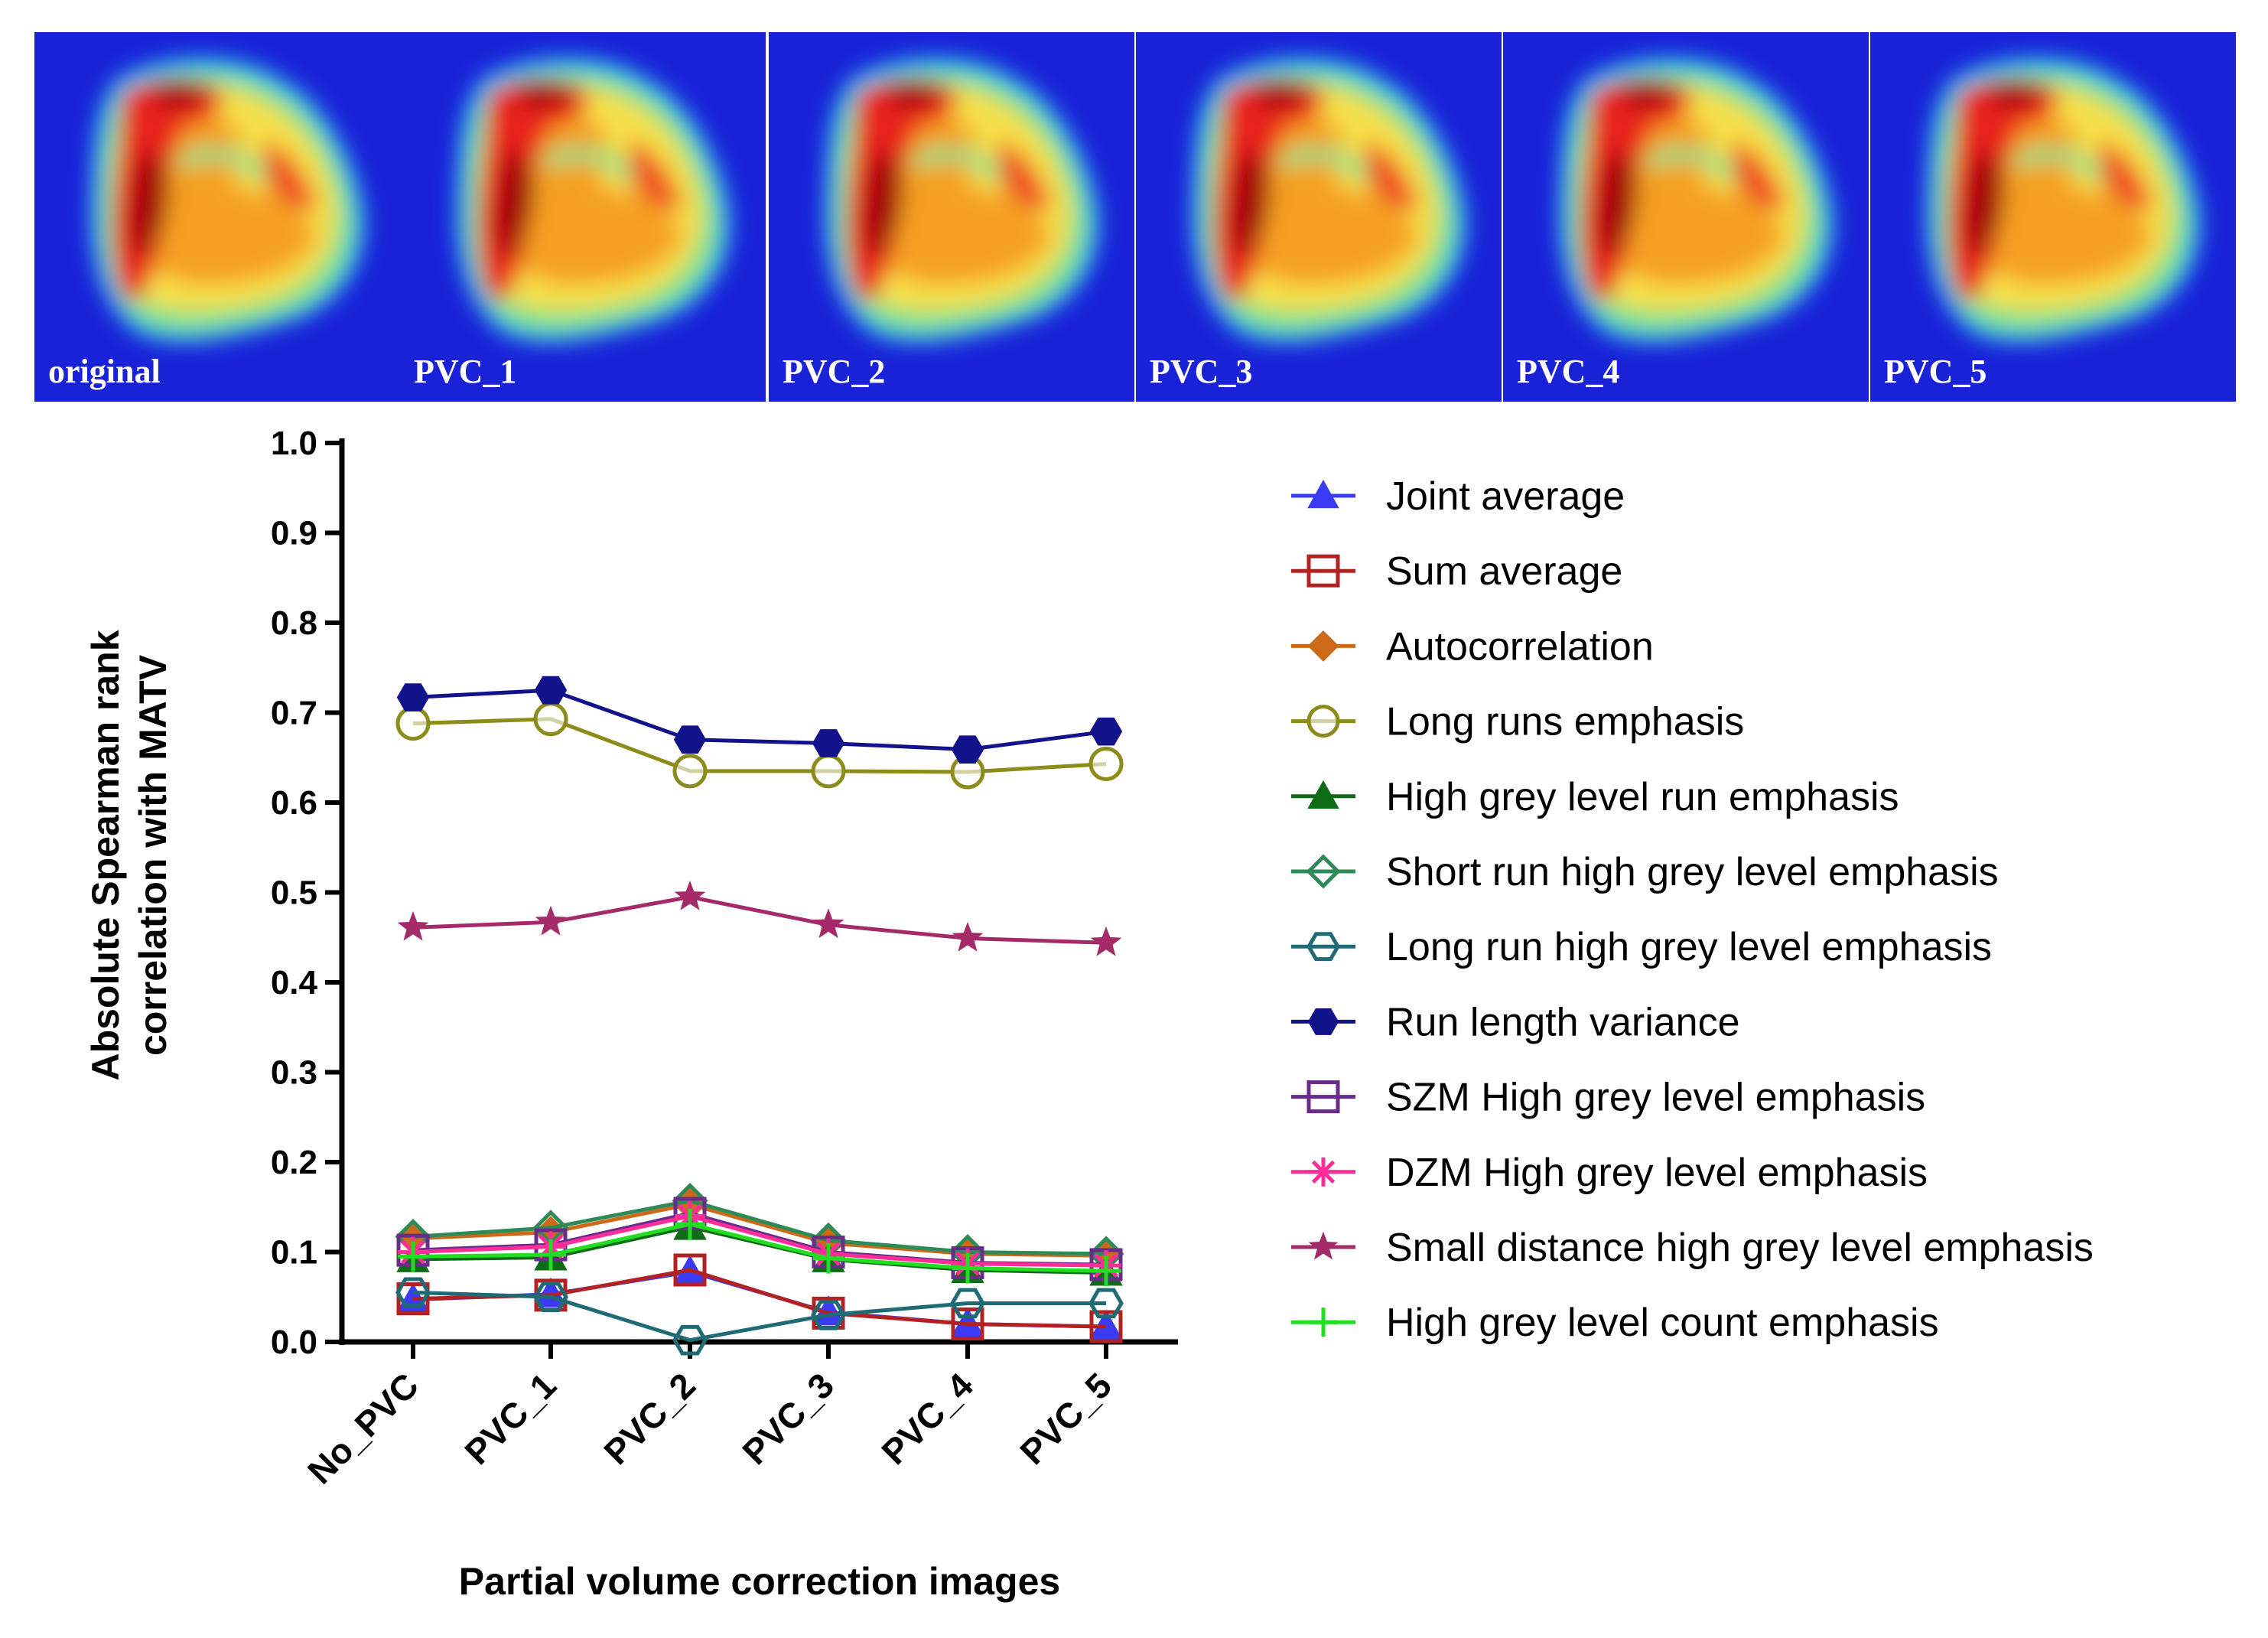 The width and height of the screenshot is (2268, 1638). I want to click on x-axis-title: Partial volume correction images, so click(759, 1581).